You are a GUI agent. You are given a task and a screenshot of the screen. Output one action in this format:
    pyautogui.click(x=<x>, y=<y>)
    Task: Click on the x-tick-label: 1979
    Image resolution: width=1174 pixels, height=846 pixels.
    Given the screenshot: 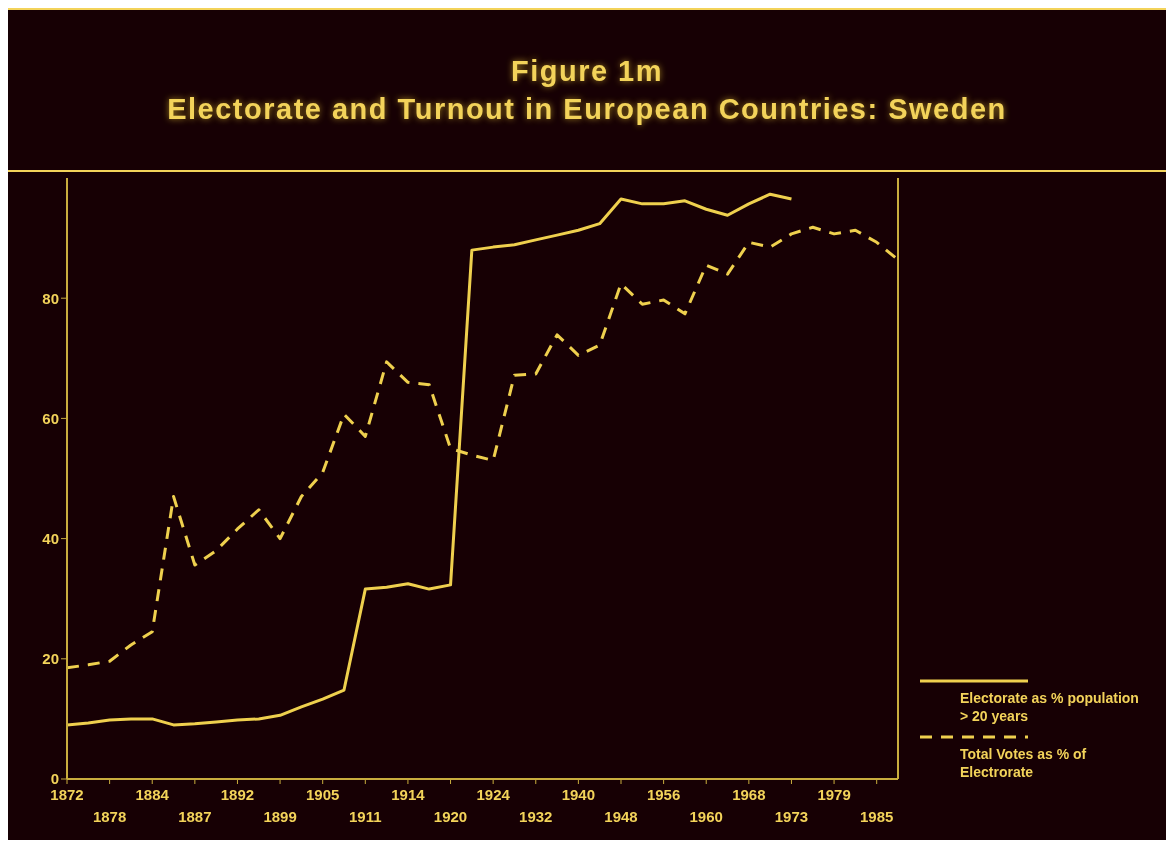 What is the action you would take?
    pyautogui.click(x=834, y=794)
    